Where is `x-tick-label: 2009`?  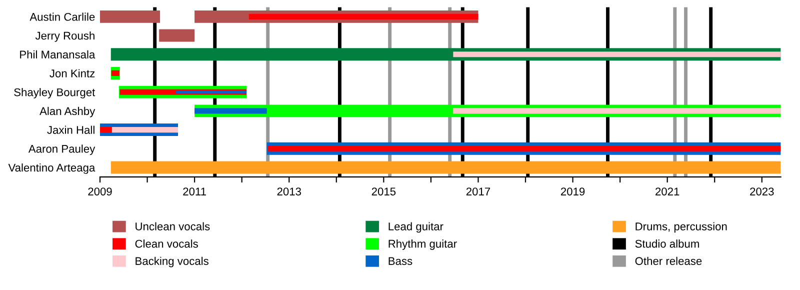
x-tick-label: 2009 is located at coordinates (100, 192).